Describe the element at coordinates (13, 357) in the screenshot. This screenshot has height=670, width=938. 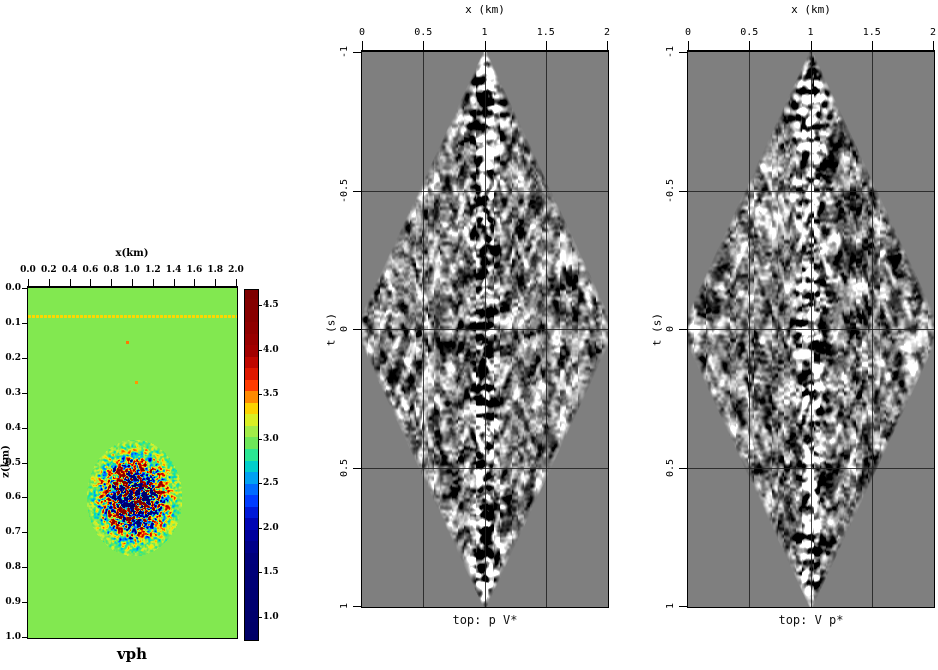
I see `z-tick-label: 0.2` at that location.